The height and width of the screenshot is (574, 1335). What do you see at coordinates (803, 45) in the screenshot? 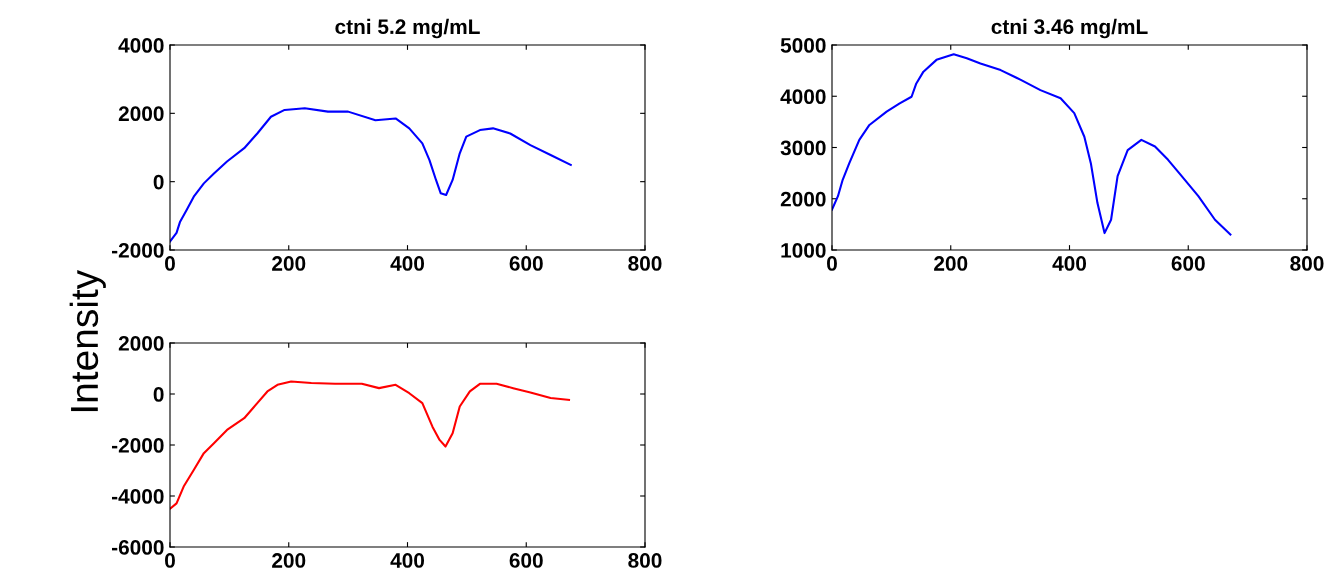
I see `y-tick-label: 5000` at bounding box center [803, 45].